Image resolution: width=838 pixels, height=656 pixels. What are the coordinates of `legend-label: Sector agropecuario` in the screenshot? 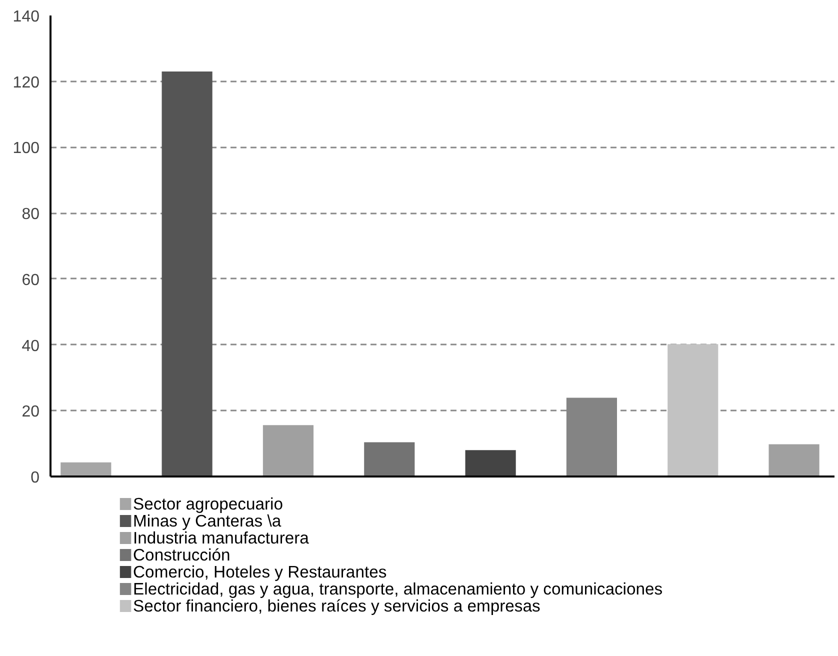 It's located at (208, 504).